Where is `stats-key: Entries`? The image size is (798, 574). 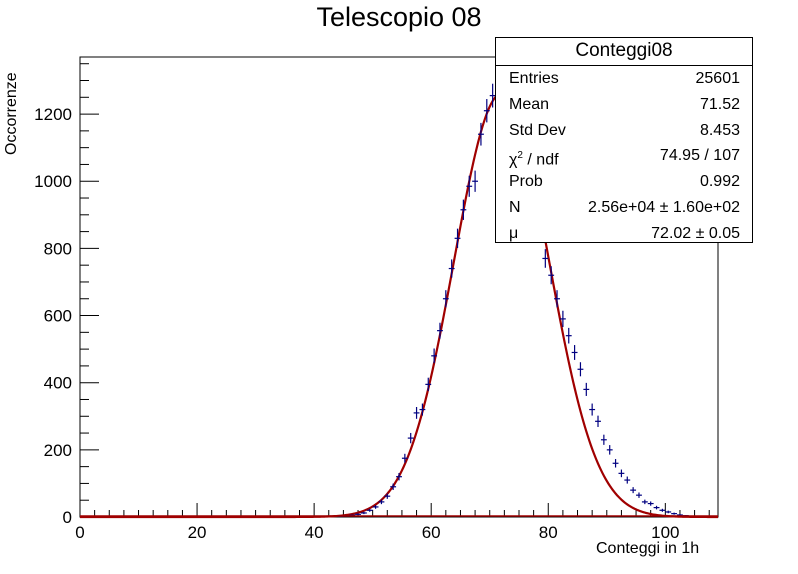 stats-key: Entries is located at coordinates (534, 78).